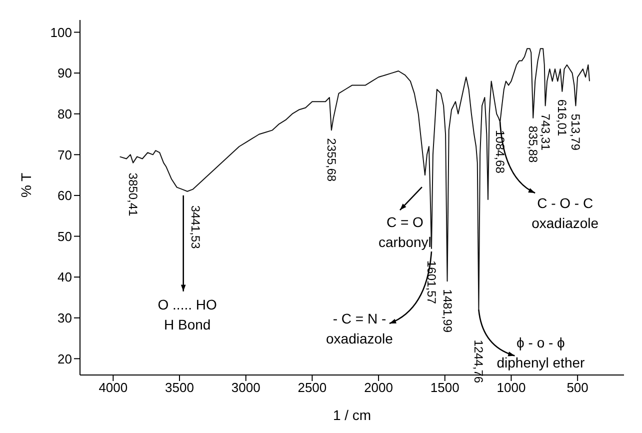 This screenshot has width=642, height=433. Describe the element at coordinates (378, 388) in the screenshot. I see `x-tick-label: 2000` at that location.